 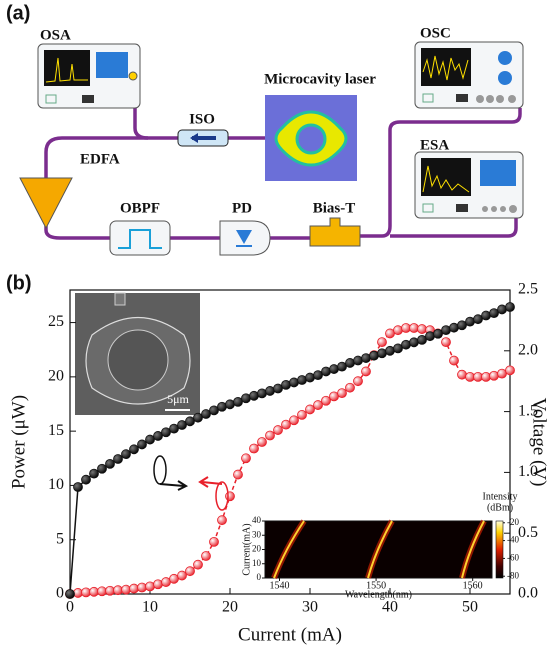 I want to click on y2-tick-label: 1.5, so click(x=528, y=410).